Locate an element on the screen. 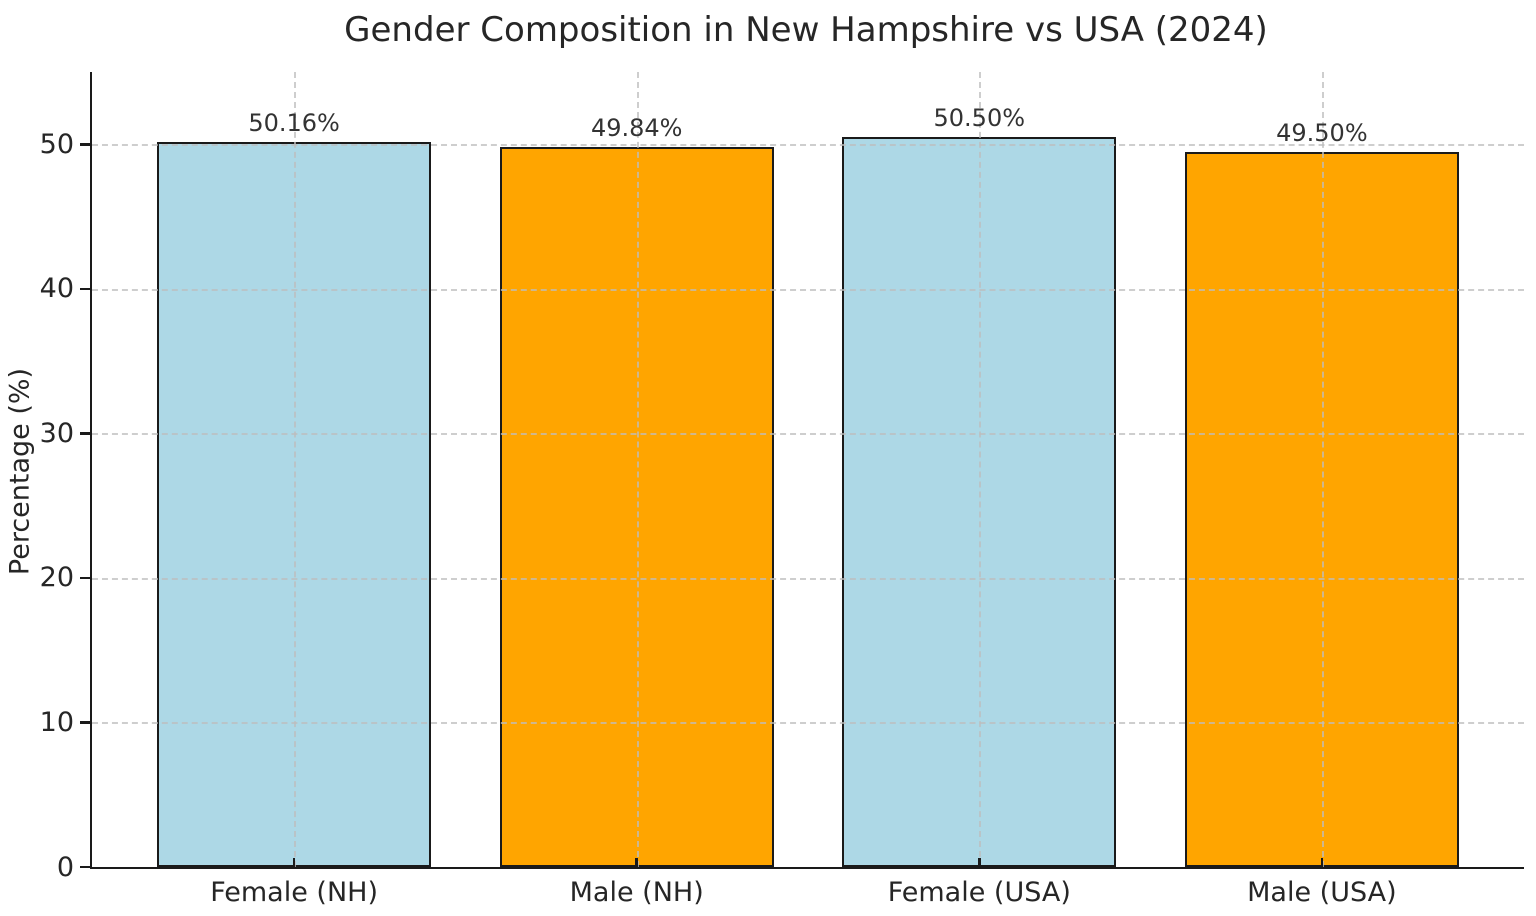 The width and height of the screenshot is (1536, 916). y-tick-label: 10 is located at coordinates (56, 722).